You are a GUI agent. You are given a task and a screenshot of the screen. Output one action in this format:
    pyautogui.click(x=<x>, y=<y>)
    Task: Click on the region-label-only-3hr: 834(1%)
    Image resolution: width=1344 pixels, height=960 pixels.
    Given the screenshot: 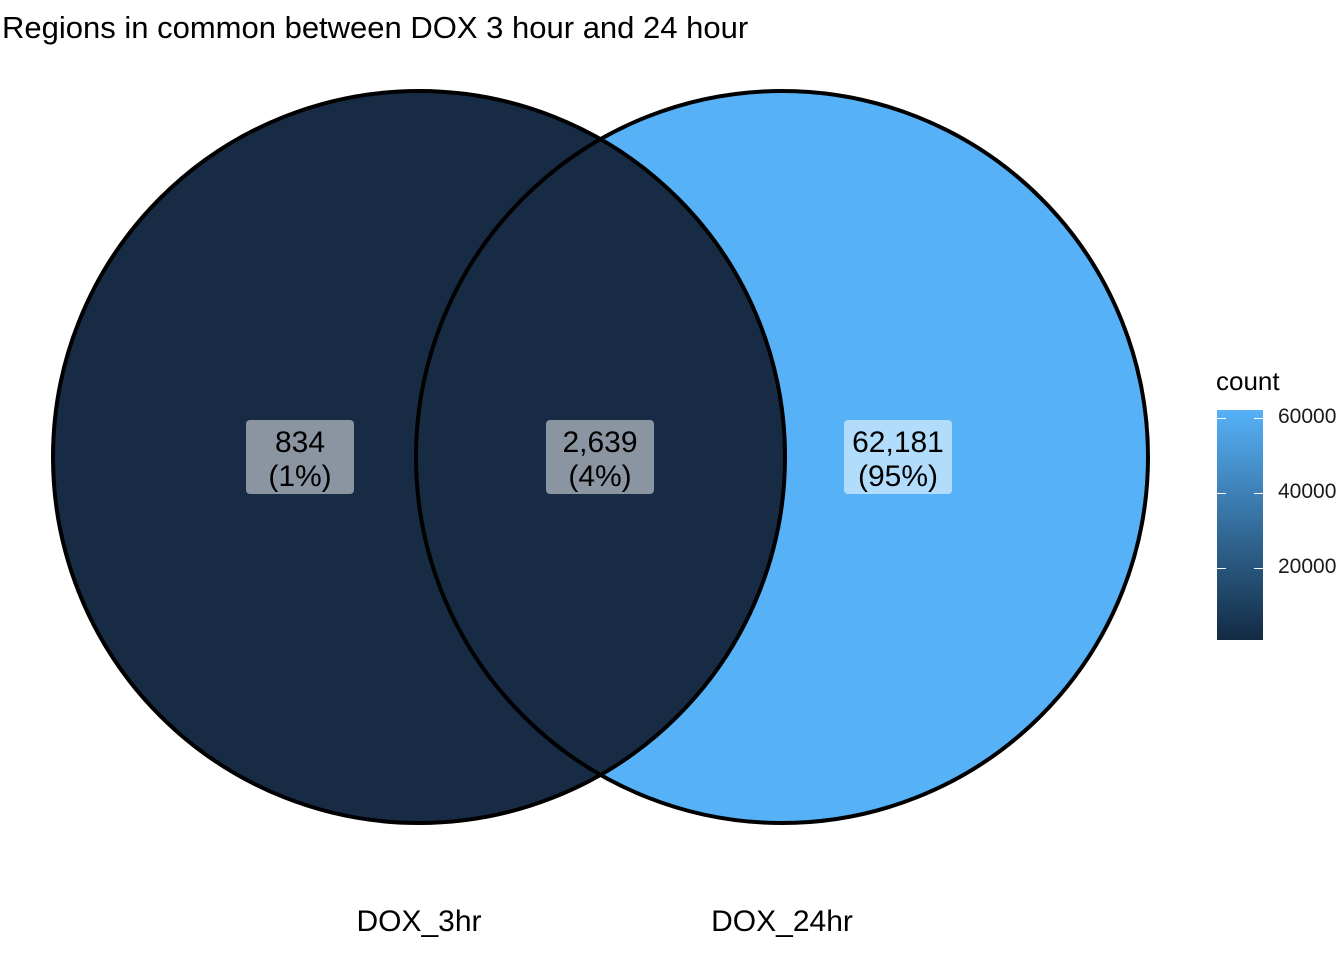 What is the action you would take?
    pyautogui.click(x=300, y=457)
    